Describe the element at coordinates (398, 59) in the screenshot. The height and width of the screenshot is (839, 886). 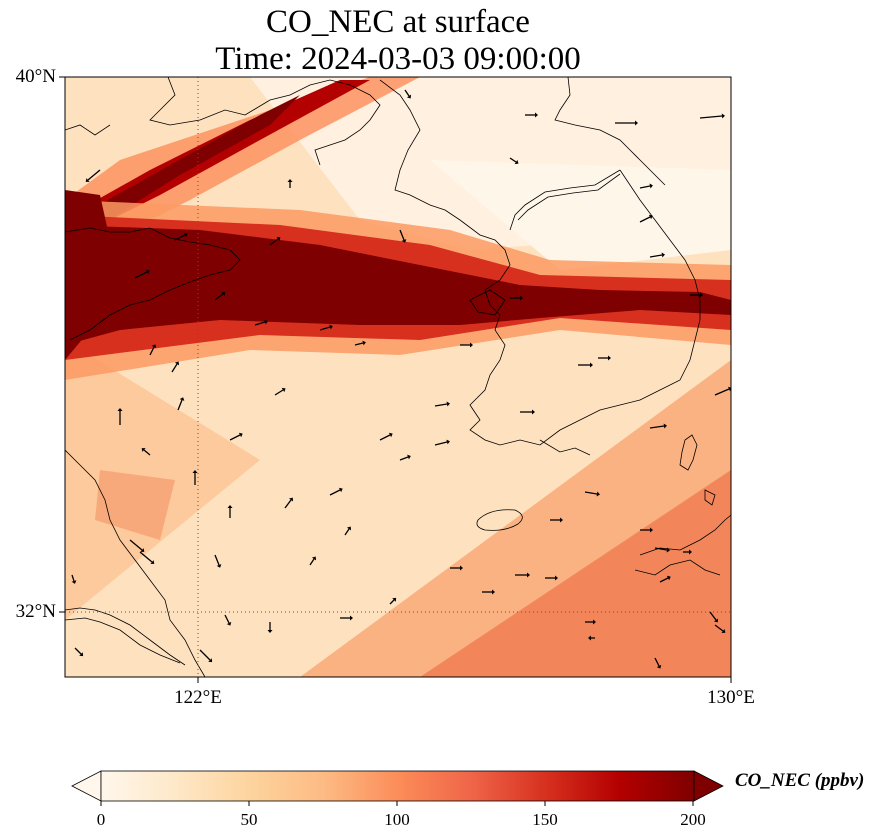
I see `map-time-subtitle: Time: 2024-03-03 09:00:00` at that location.